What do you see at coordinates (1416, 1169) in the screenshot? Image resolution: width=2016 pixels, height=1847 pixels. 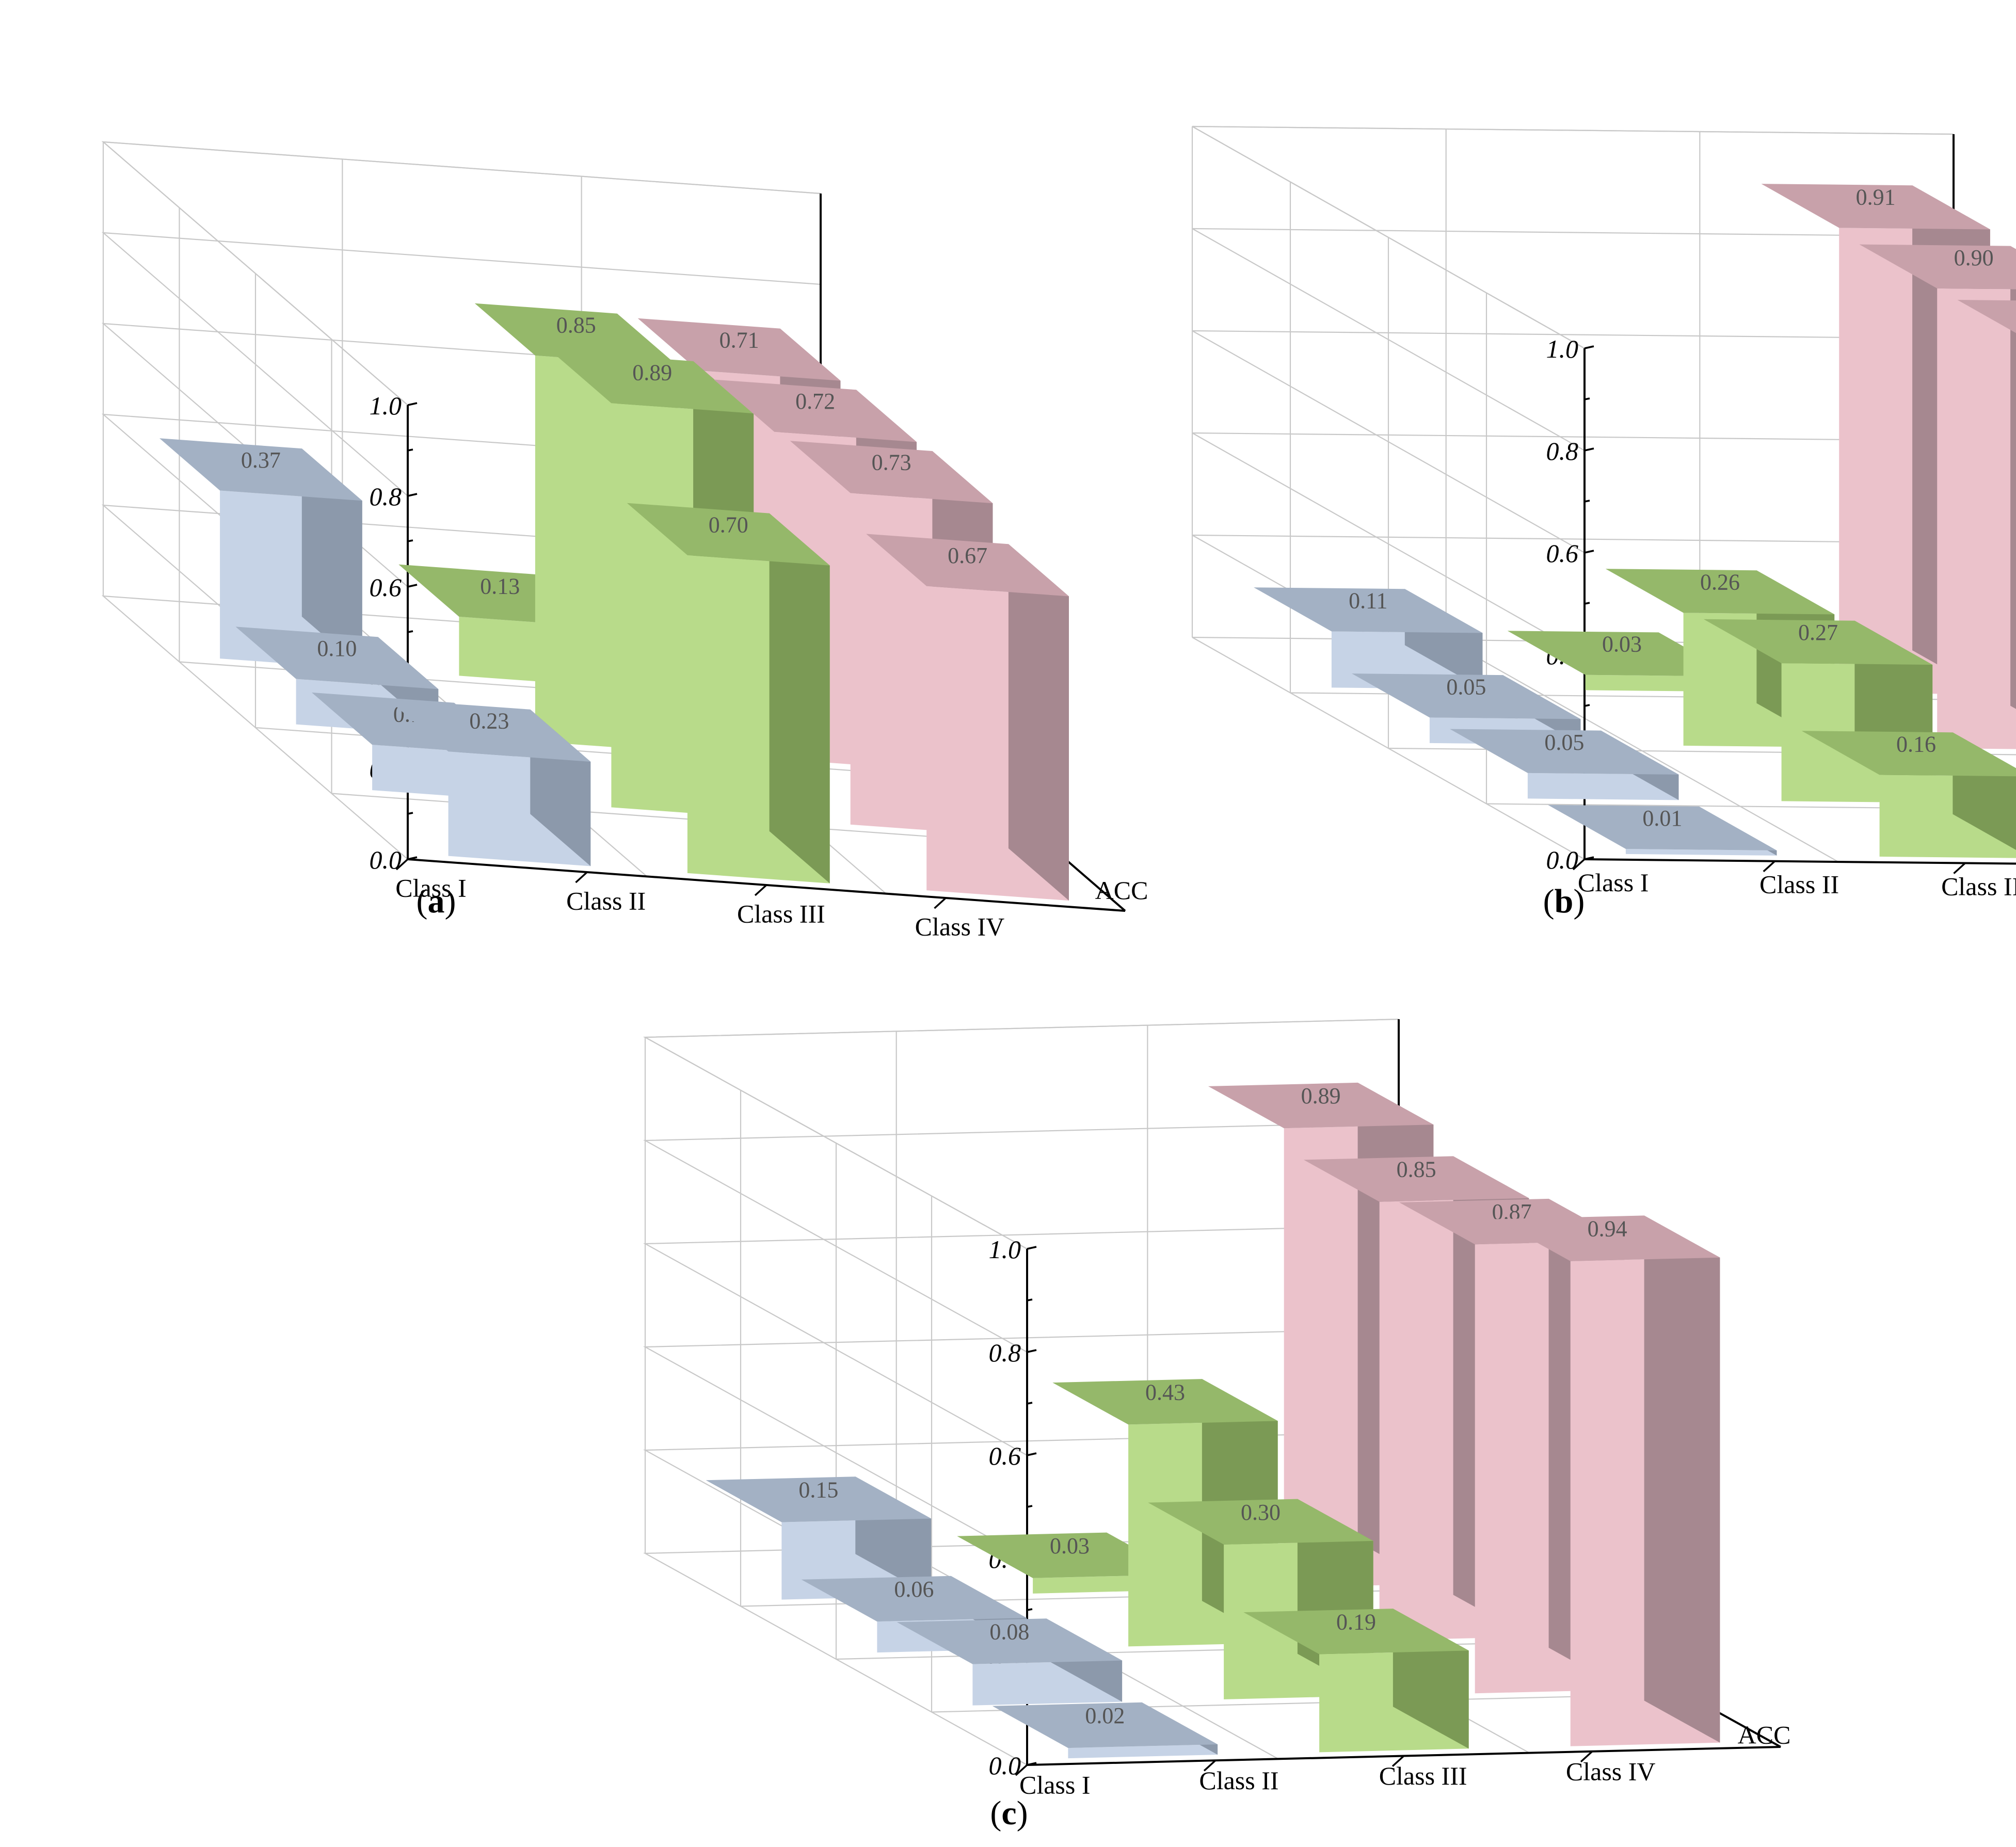 I see `bar-value-label: 0.85` at bounding box center [1416, 1169].